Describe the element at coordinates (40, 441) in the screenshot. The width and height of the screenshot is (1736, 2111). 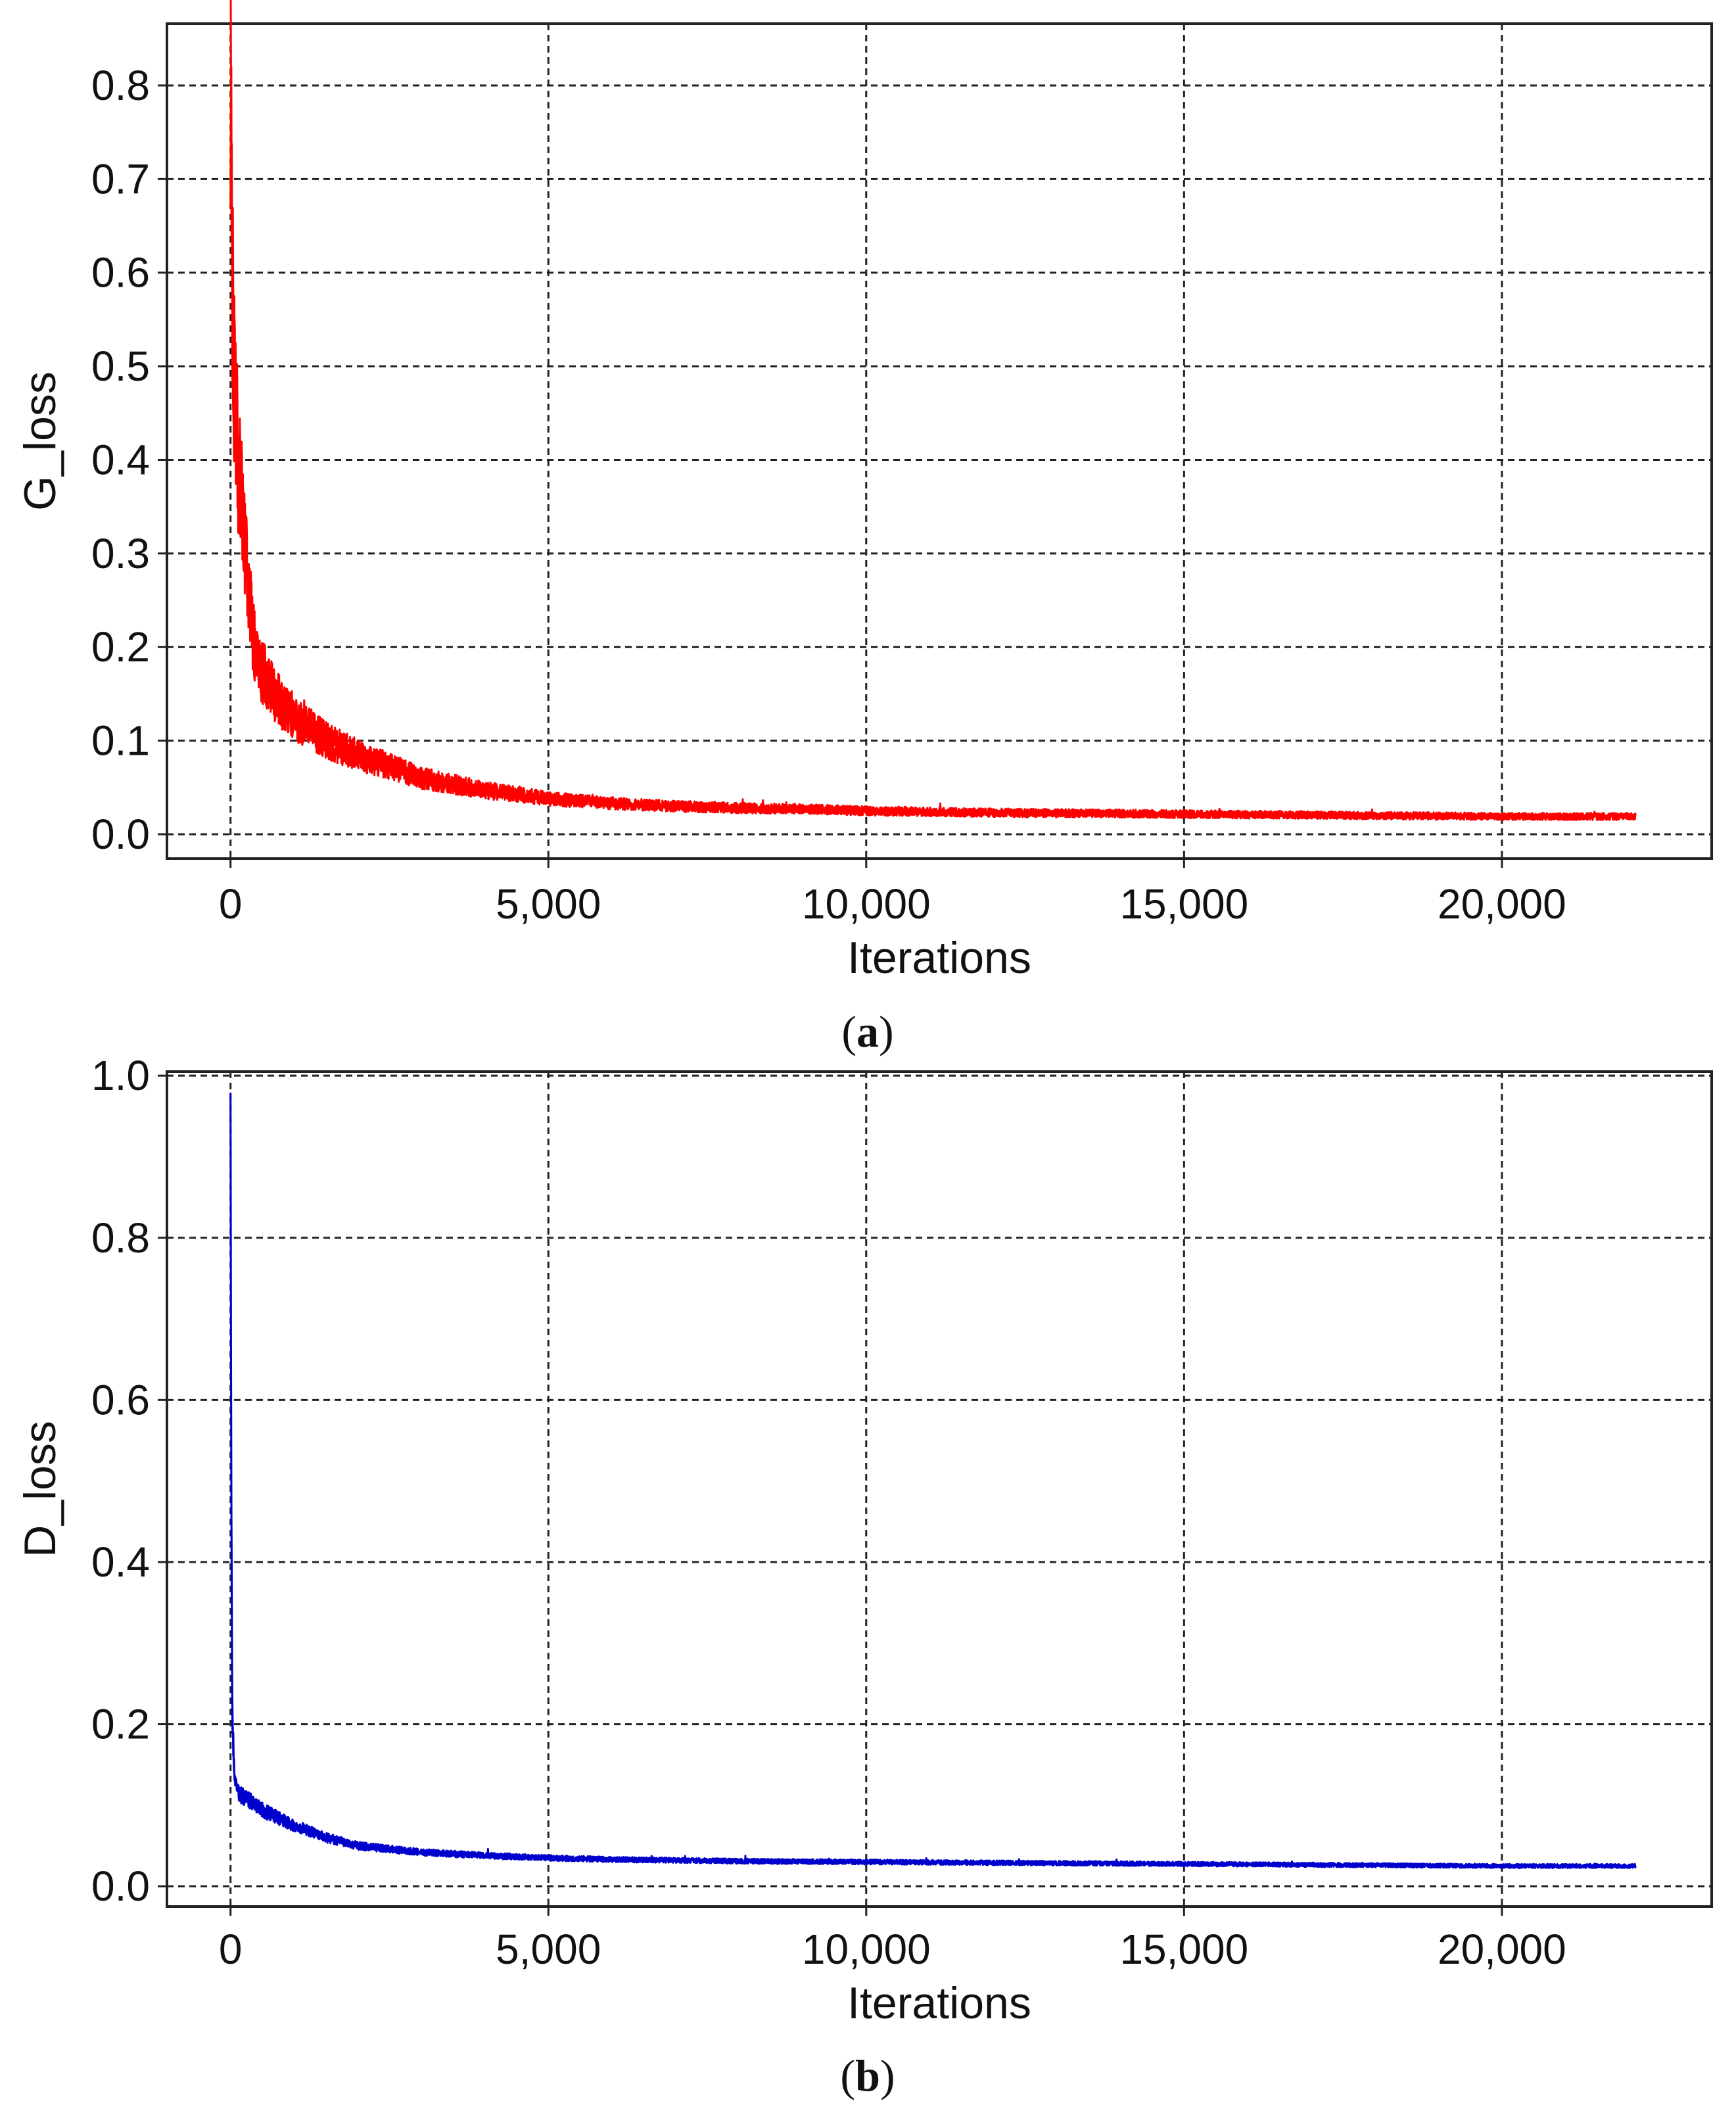
I see `panel-a-y-axis-title: G_loss` at that location.